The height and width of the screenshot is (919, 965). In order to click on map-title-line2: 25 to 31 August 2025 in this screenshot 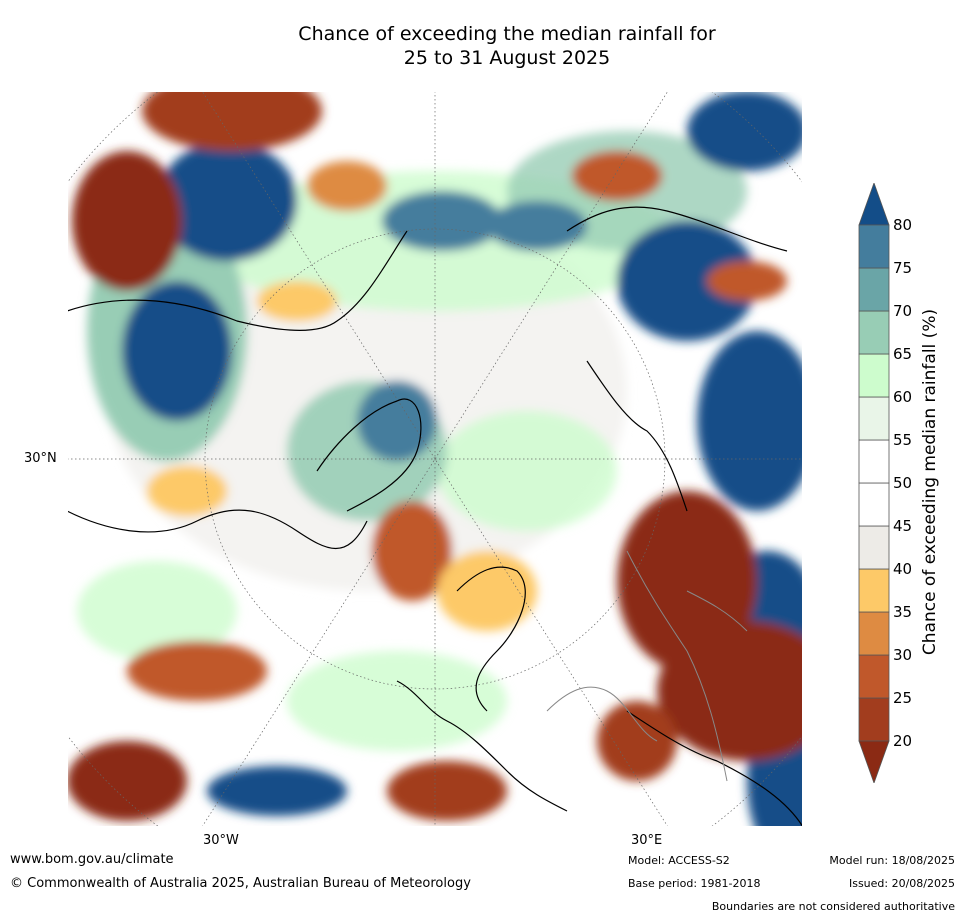, I will do `click(507, 58)`.